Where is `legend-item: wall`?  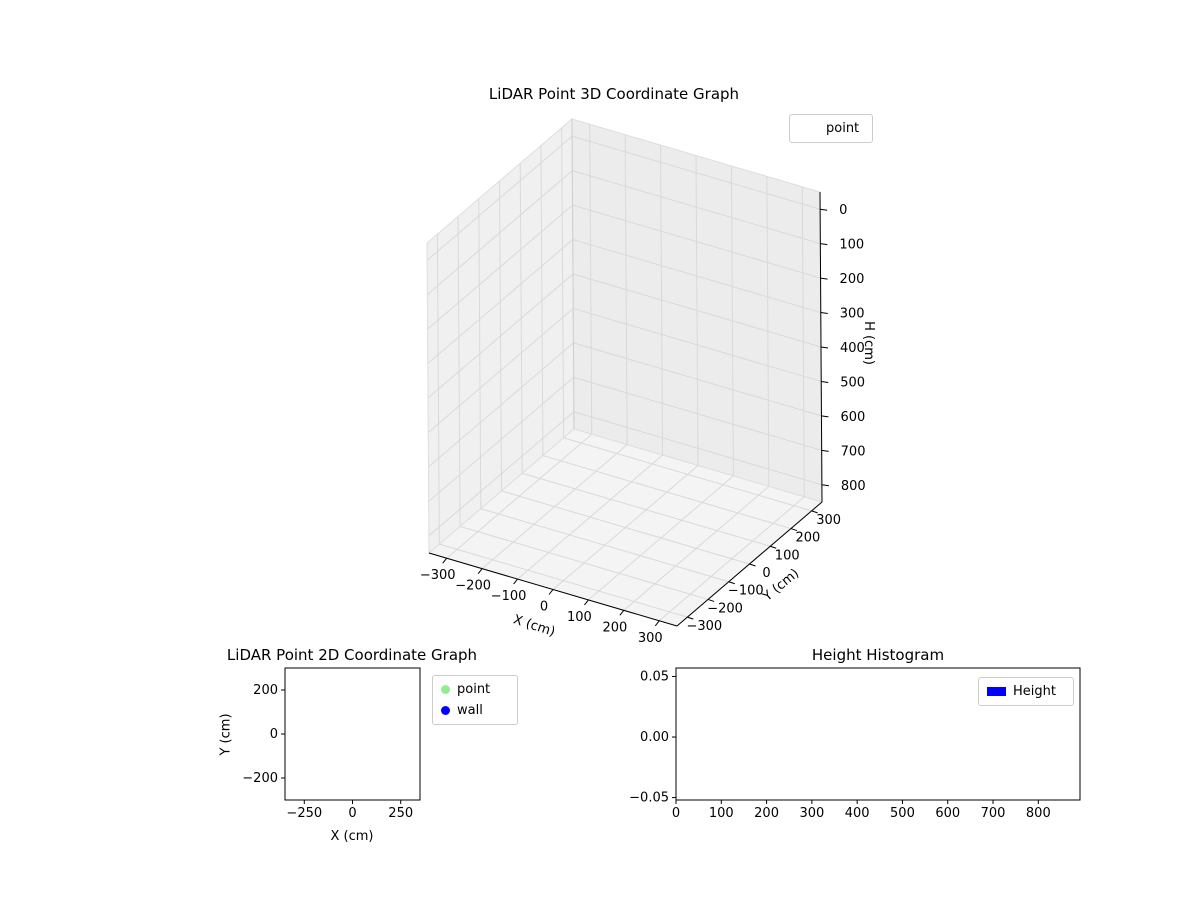
legend-item: wall is located at coordinates (475, 710).